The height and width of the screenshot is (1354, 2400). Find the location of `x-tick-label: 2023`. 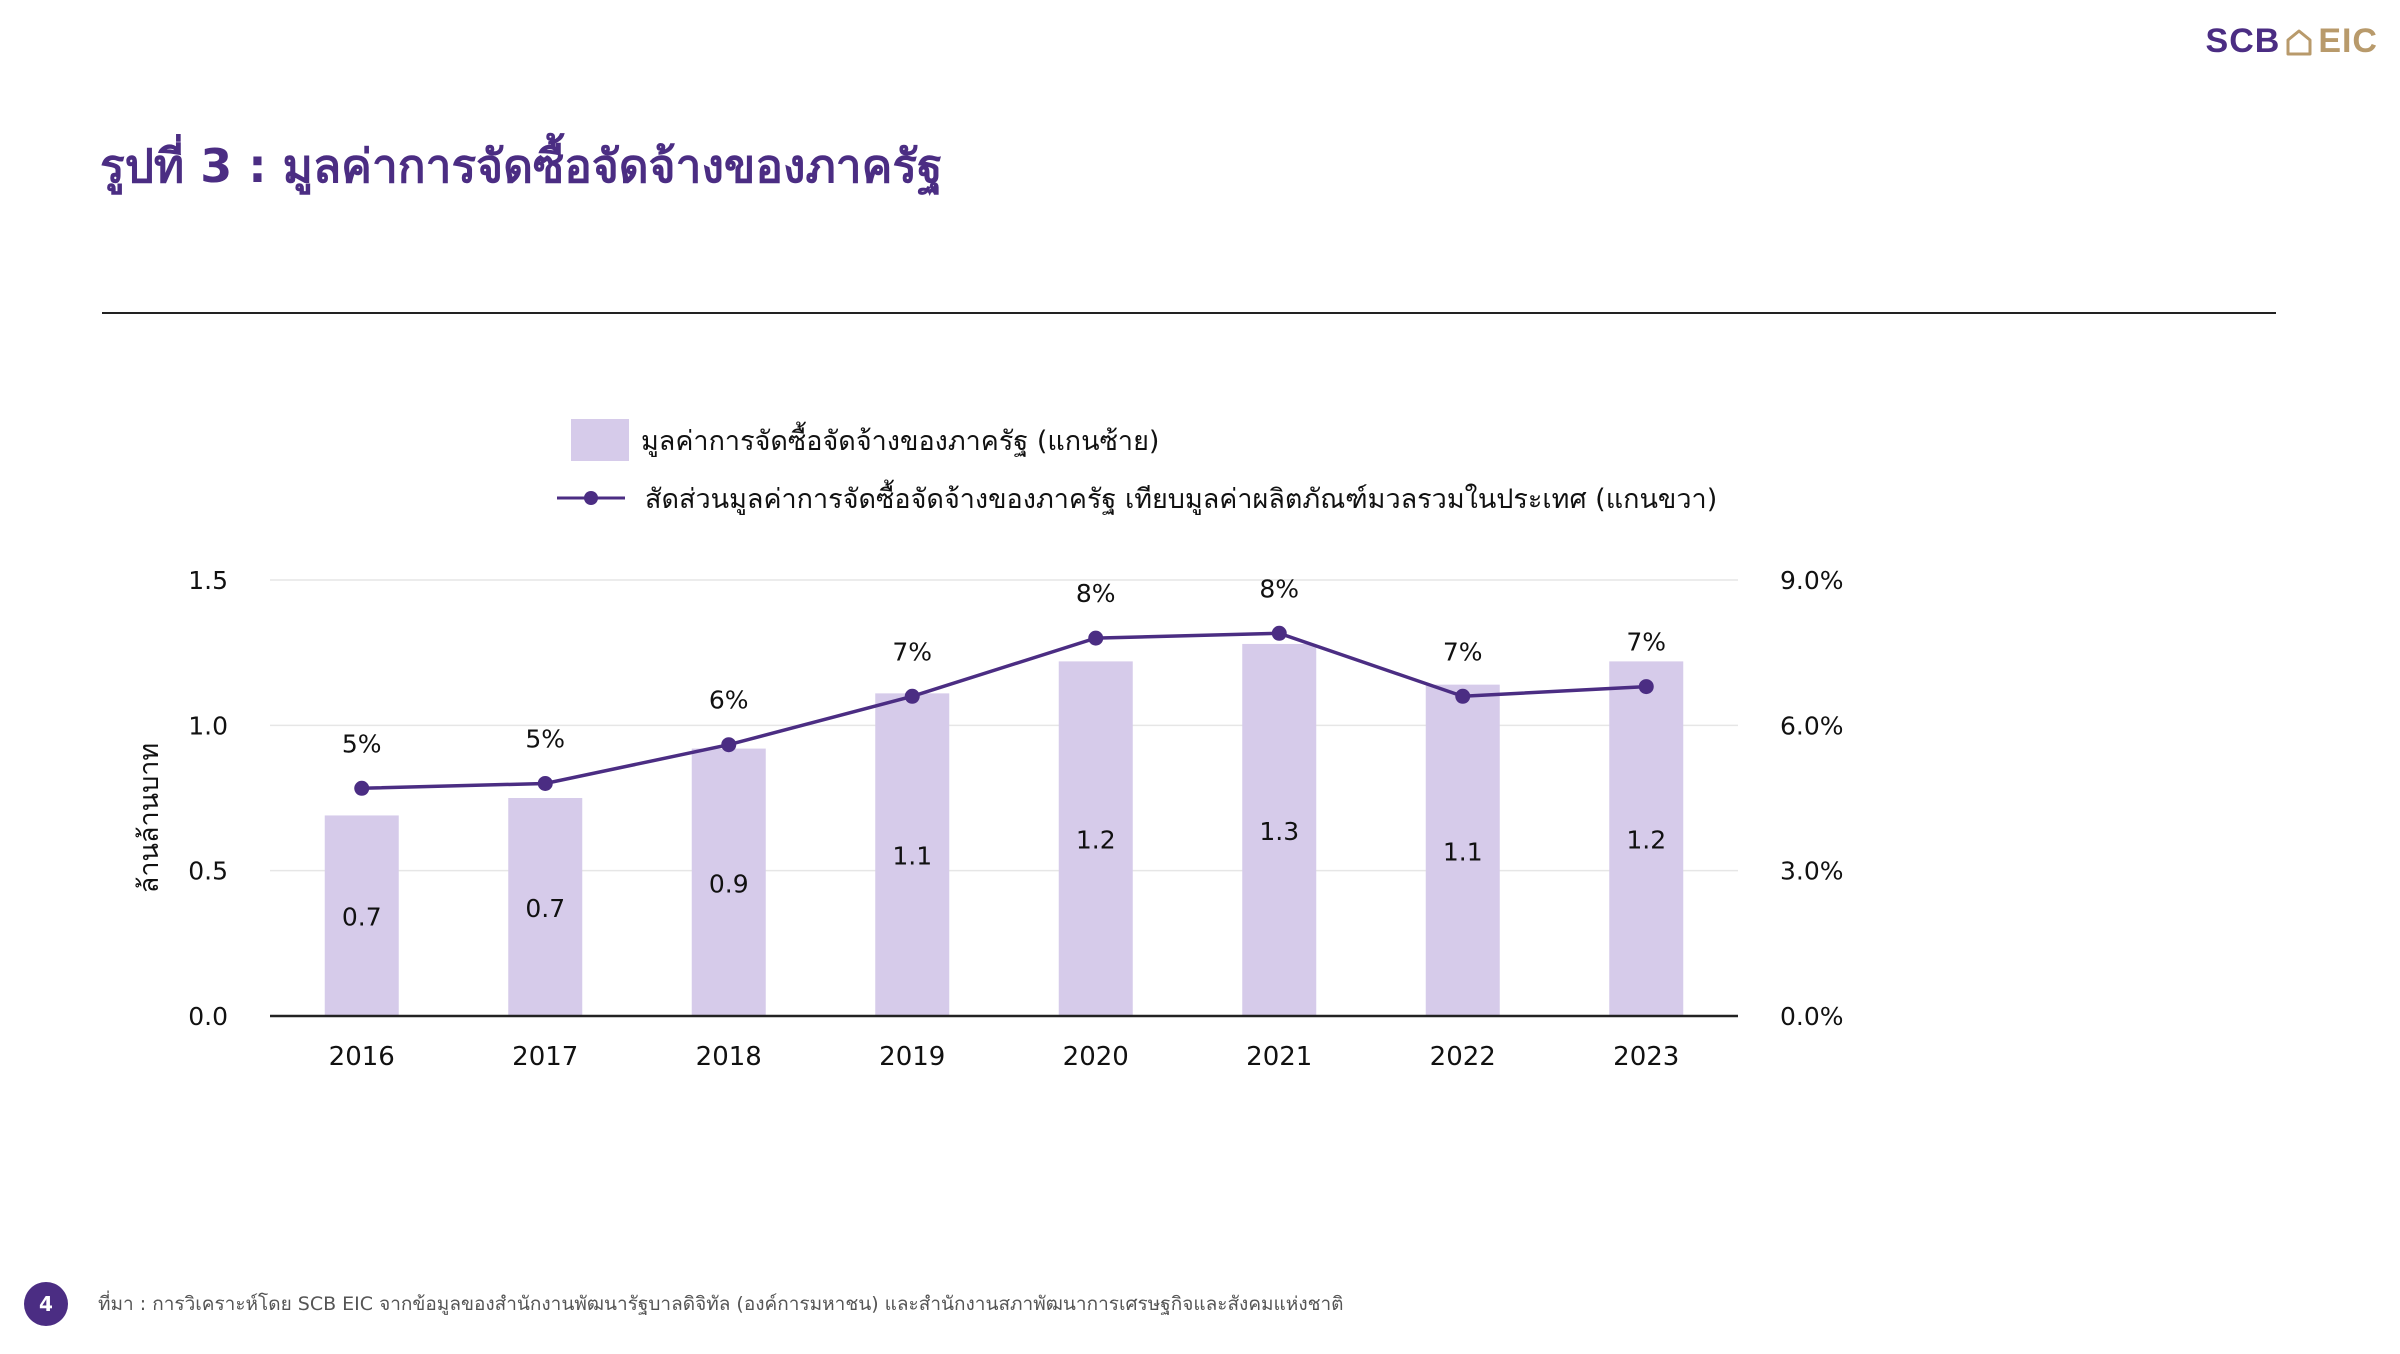

x-tick-label: 2023 is located at coordinates (1646, 1057).